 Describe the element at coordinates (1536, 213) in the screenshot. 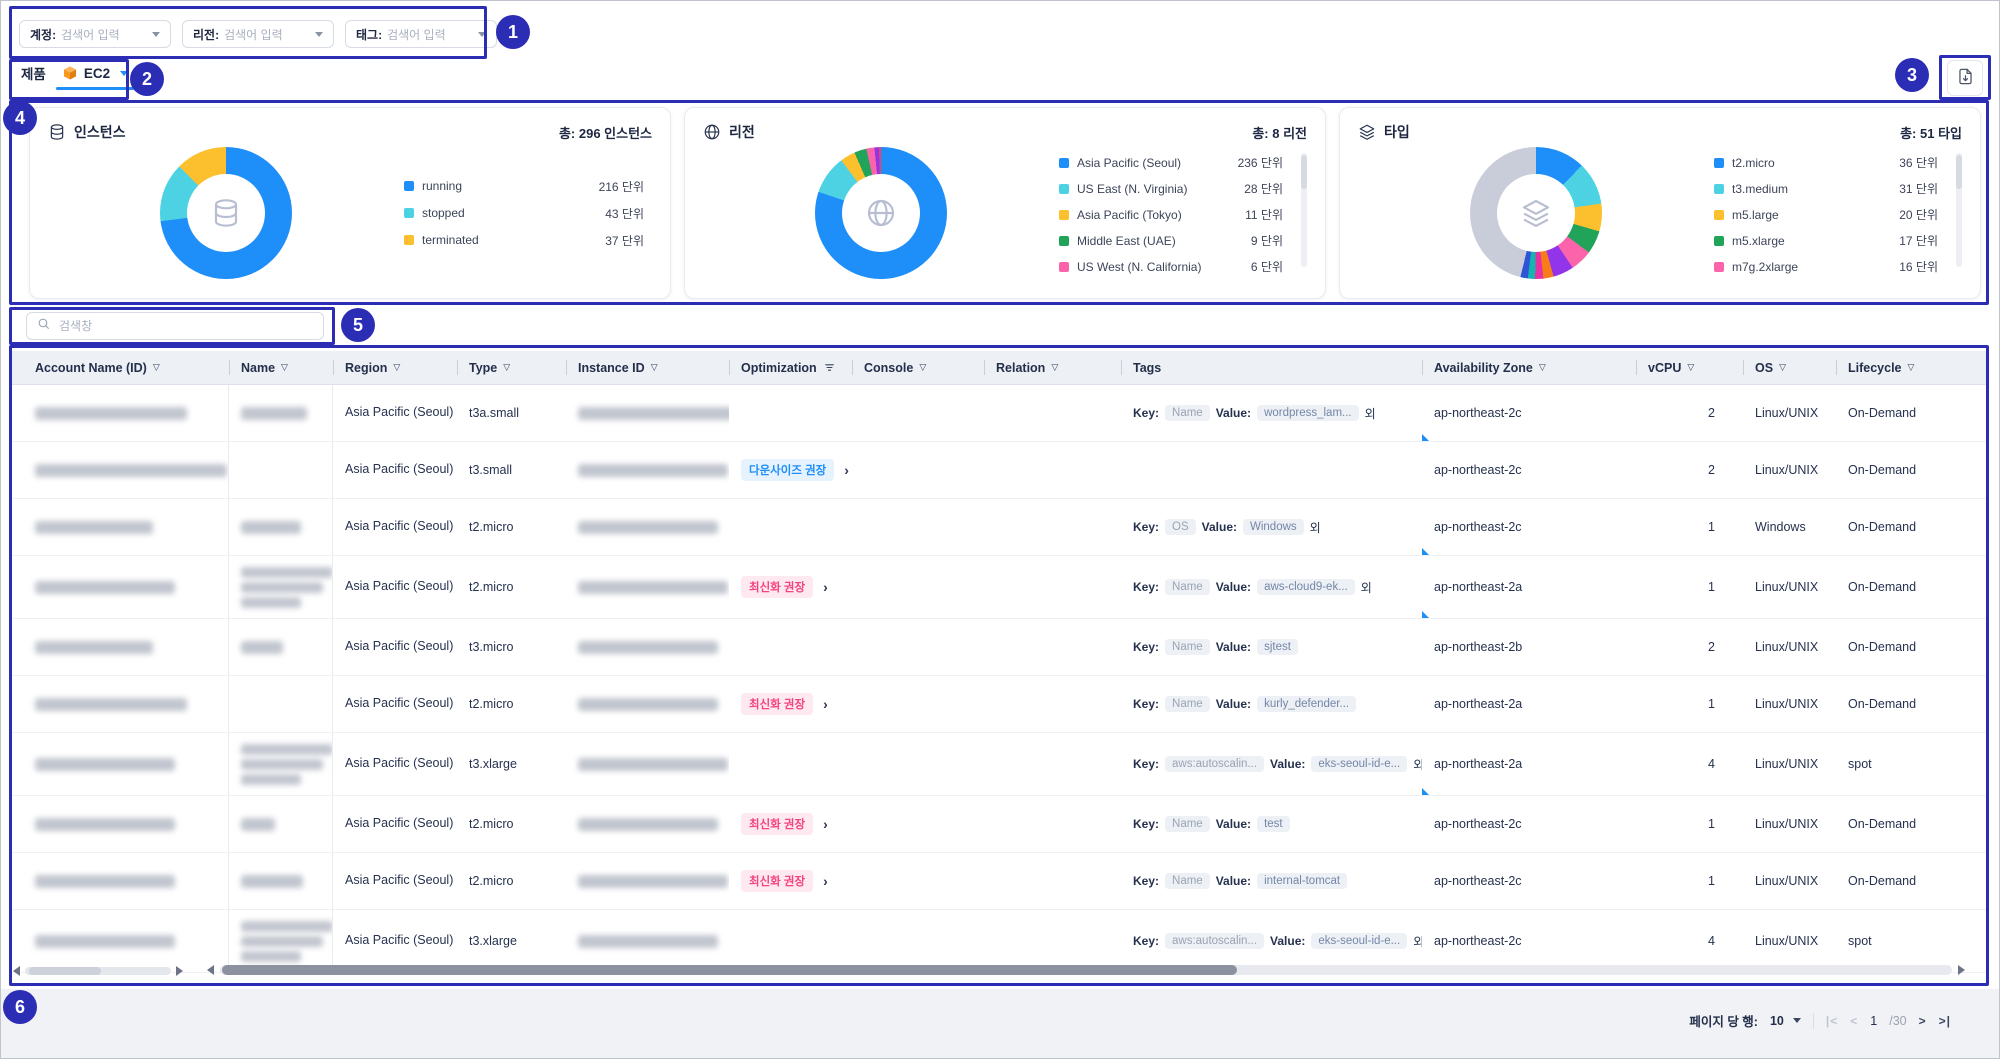

I see `donut-chart-types` at that location.